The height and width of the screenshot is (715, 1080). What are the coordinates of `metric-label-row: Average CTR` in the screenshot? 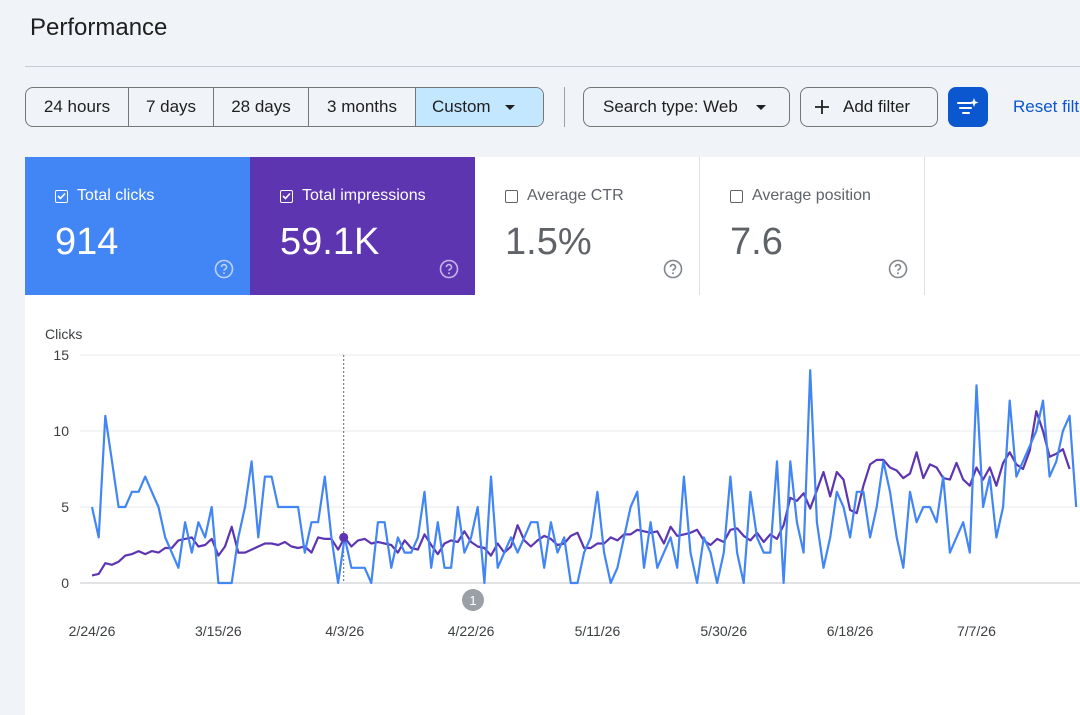 It's located at (564, 196).